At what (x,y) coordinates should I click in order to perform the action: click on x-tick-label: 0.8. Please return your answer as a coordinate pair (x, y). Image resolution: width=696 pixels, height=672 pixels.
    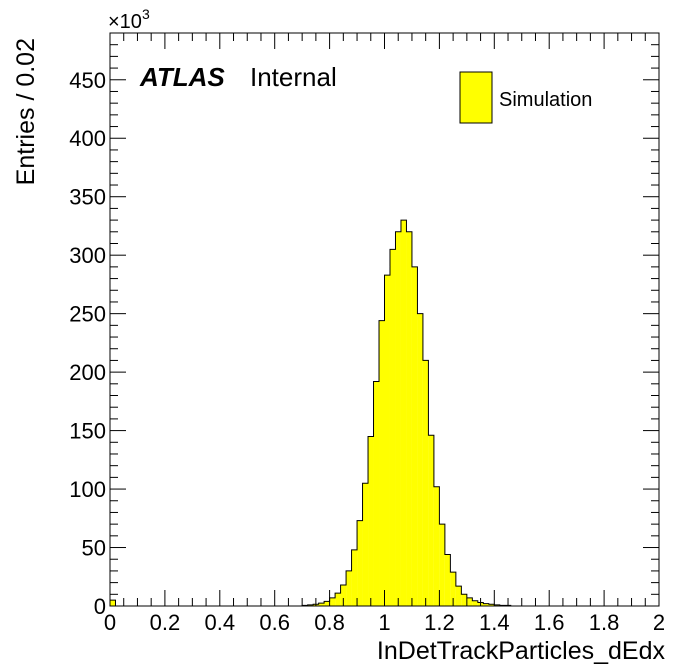
    Looking at the image, I should click on (329, 622).